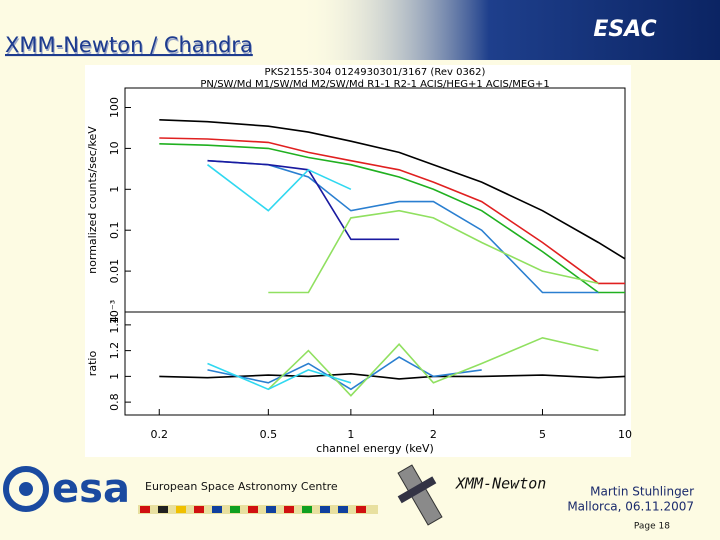  What do you see at coordinates (114, 402) in the screenshot?
I see `y-tick-label: 0.8` at bounding box center [114, 402].